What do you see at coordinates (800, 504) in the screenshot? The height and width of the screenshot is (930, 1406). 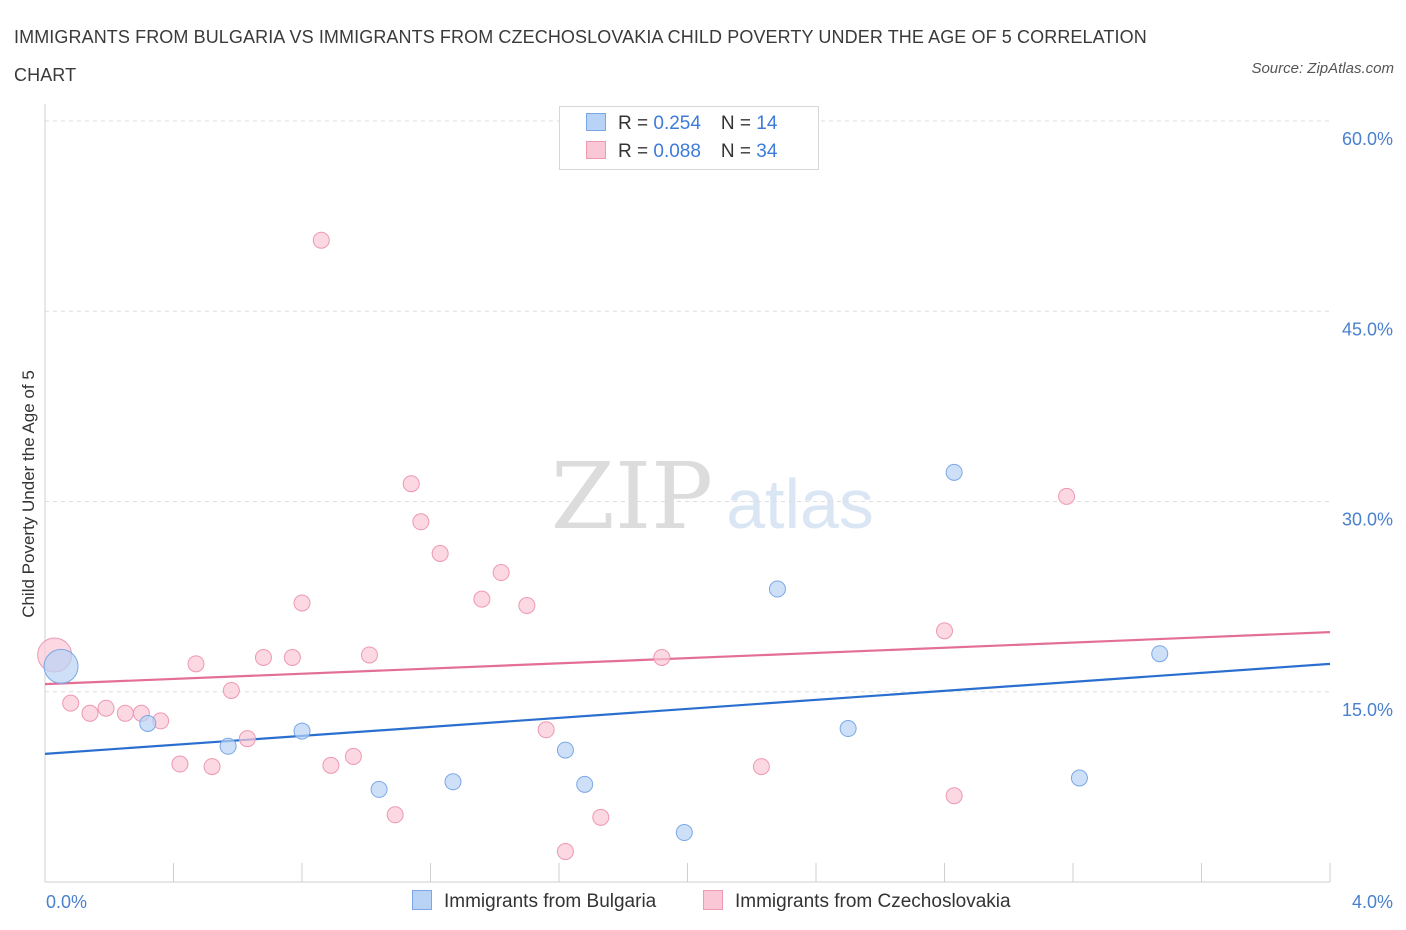 I see `watermark-atlas: atlas` at bounding box center [800, 504].